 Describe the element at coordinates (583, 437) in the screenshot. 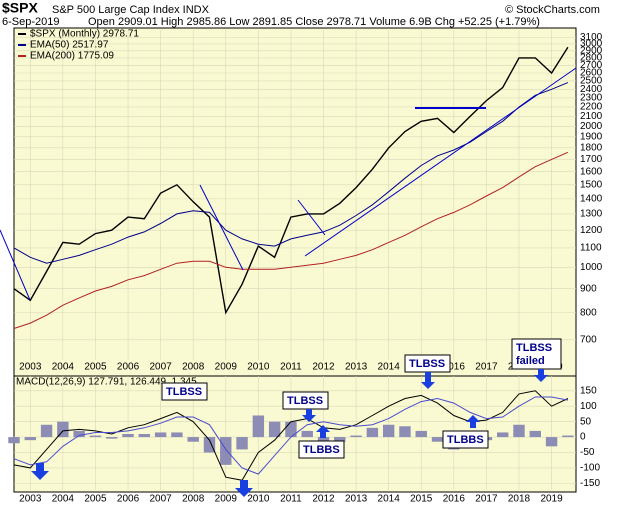

I see `y-tick-label: 0` at that location.